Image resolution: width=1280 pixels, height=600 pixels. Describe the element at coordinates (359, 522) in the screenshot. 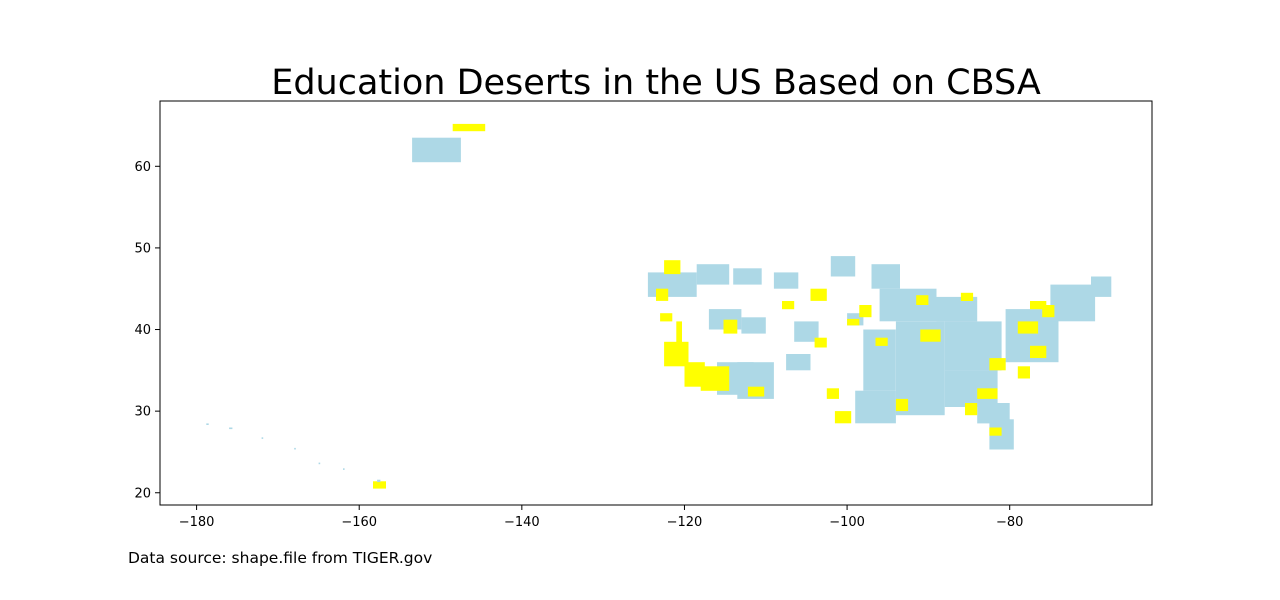

I see `x-tick-label: −160` at that location.